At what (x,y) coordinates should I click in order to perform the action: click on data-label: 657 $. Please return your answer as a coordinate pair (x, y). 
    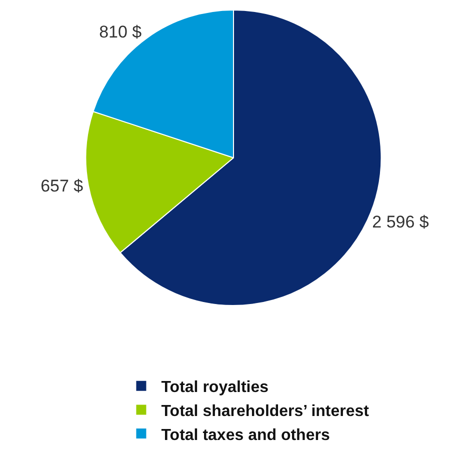
    Looking at the image, I should click on (62, 186).